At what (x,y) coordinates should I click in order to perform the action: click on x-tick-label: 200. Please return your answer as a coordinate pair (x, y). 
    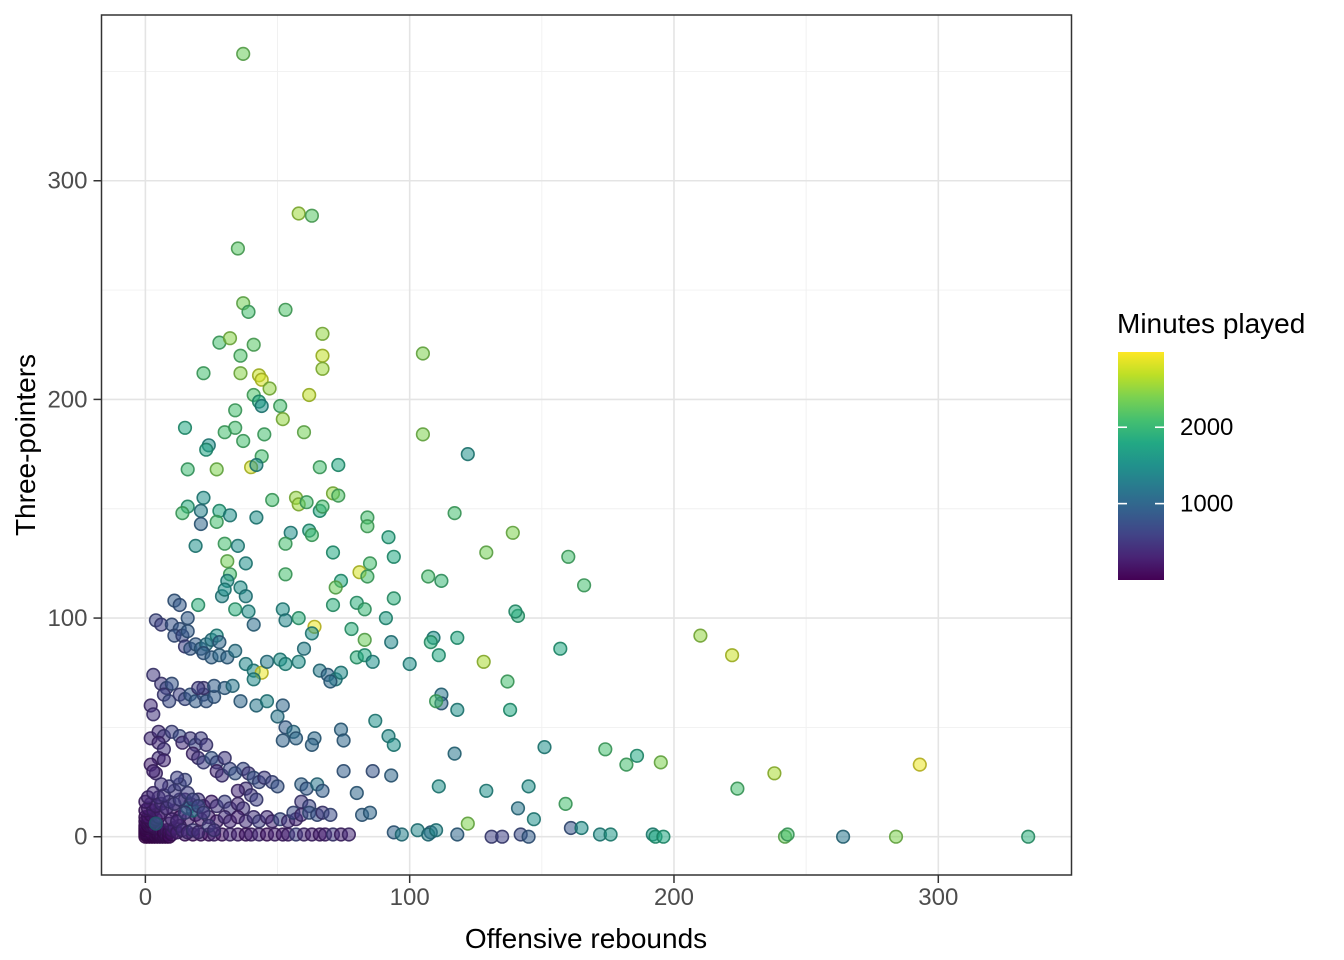
    Looking at the image, I should click on (674, 897).